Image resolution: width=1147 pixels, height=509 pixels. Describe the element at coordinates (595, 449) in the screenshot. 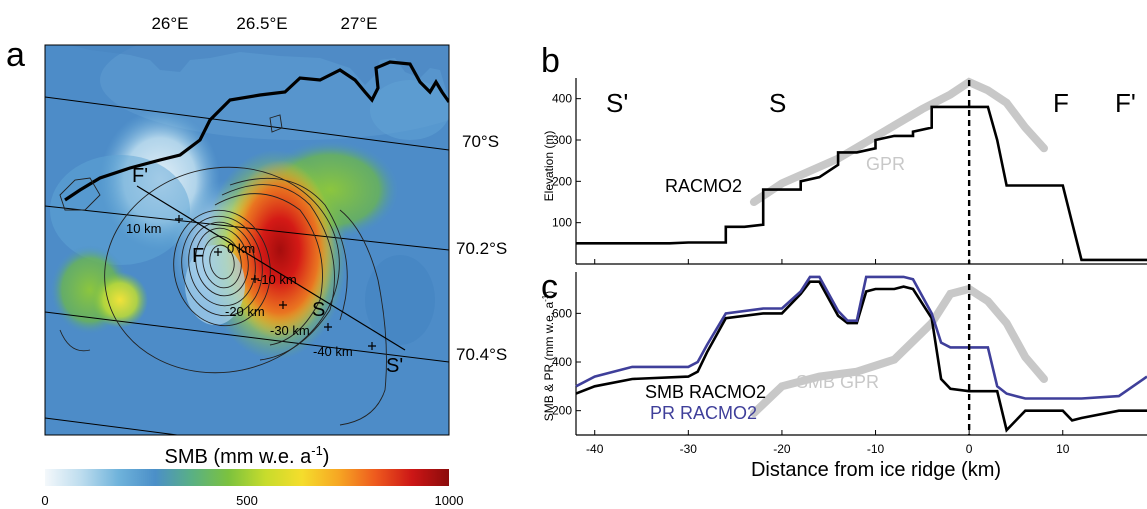

I see `x-tick-label: -40` at that location.